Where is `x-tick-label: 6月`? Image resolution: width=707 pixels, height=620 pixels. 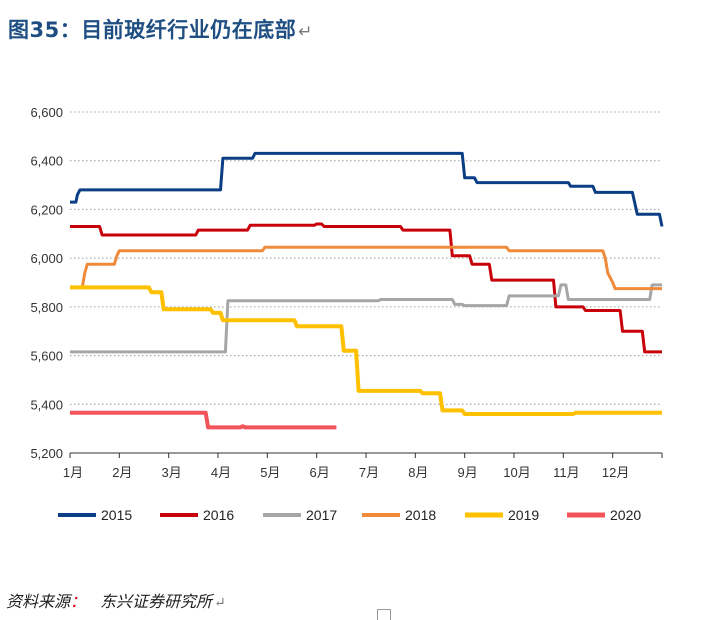 x-tick-label: 6月 is located at coordinates (320, 472).